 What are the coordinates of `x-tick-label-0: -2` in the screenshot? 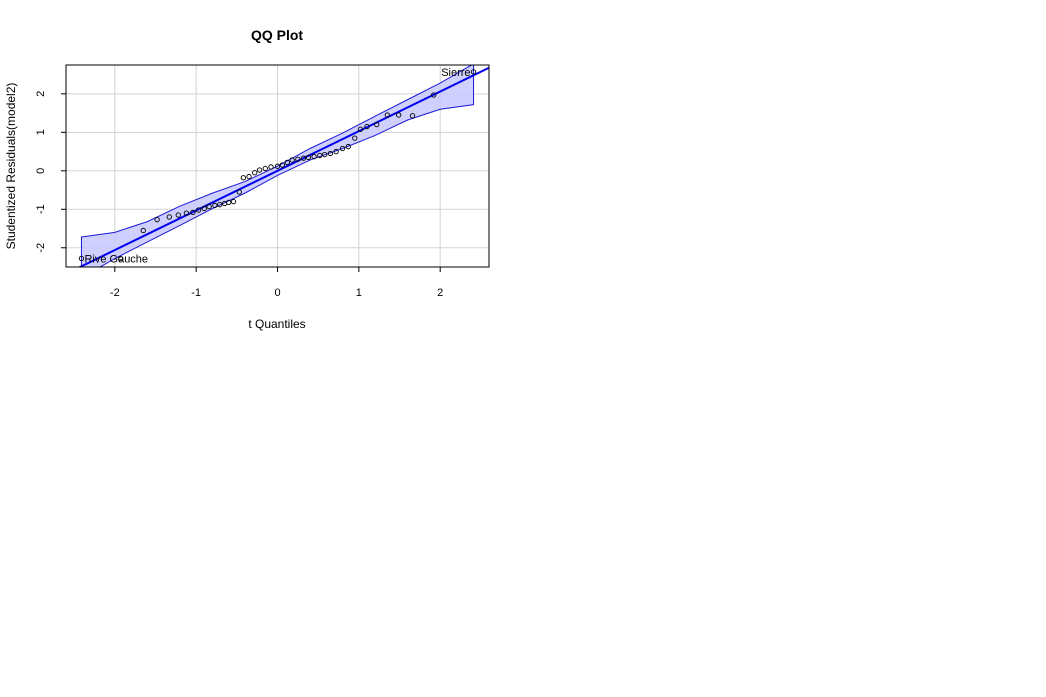 It's located at (115, 293).